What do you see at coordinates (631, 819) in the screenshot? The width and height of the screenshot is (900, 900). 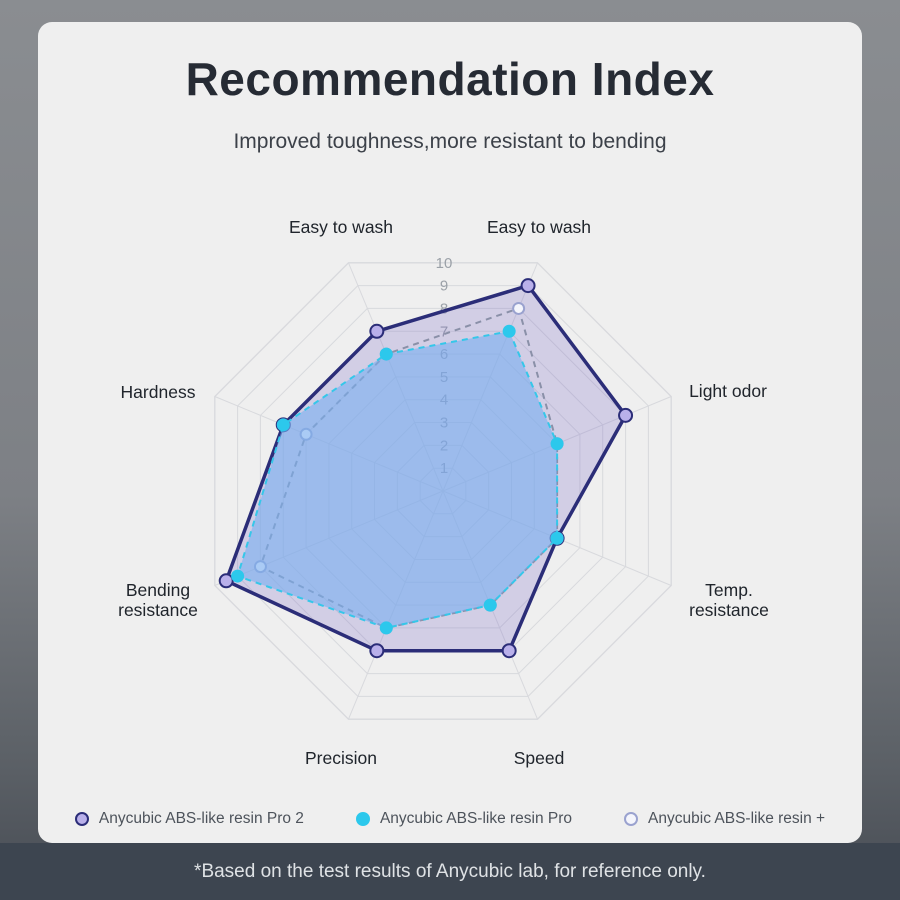 I see `legend-dot-resin-plus` at bounding box center [631, 819].